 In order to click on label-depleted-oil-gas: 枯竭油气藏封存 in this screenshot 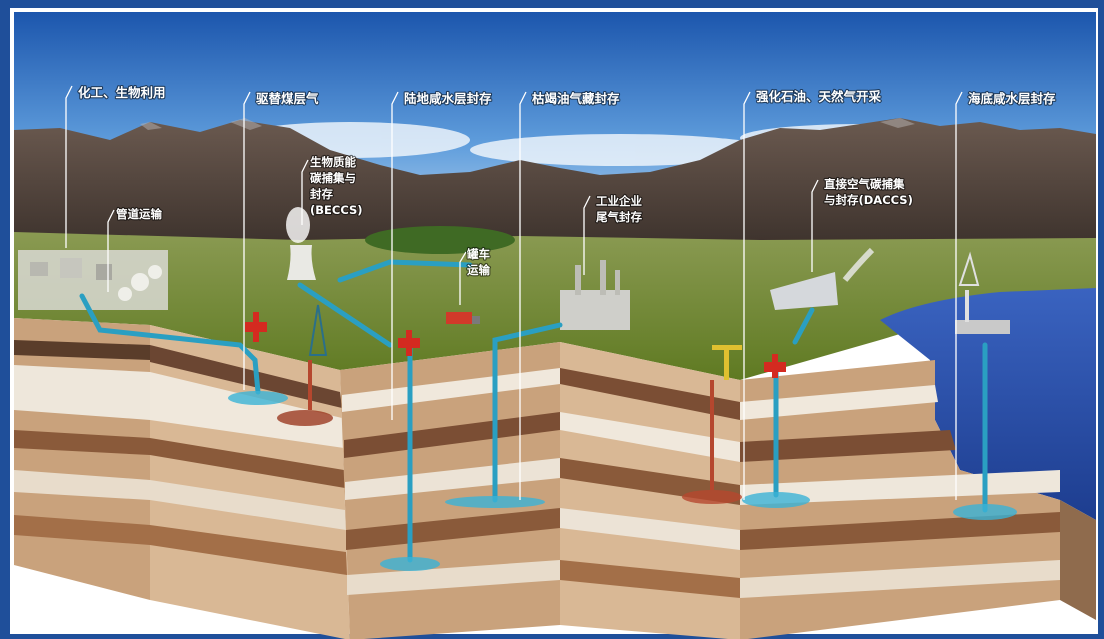, I will do `click(576, 98)`.